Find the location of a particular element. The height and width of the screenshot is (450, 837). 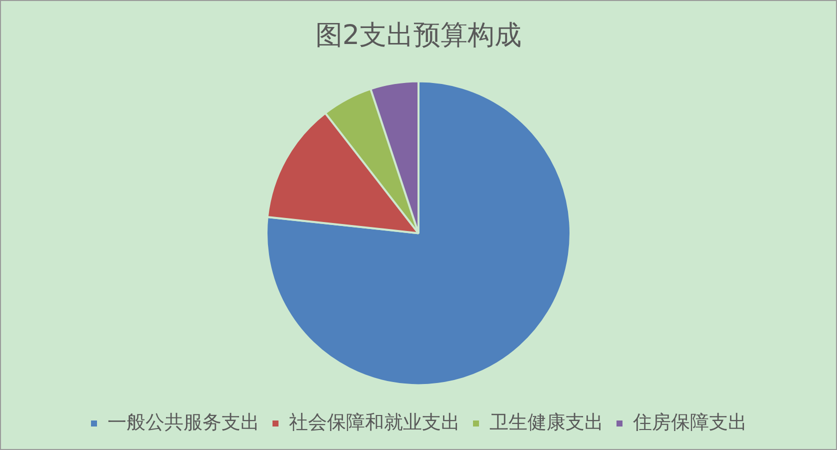

legend-label: 社会保障和就业支出 is located at coordinates (374, 422).